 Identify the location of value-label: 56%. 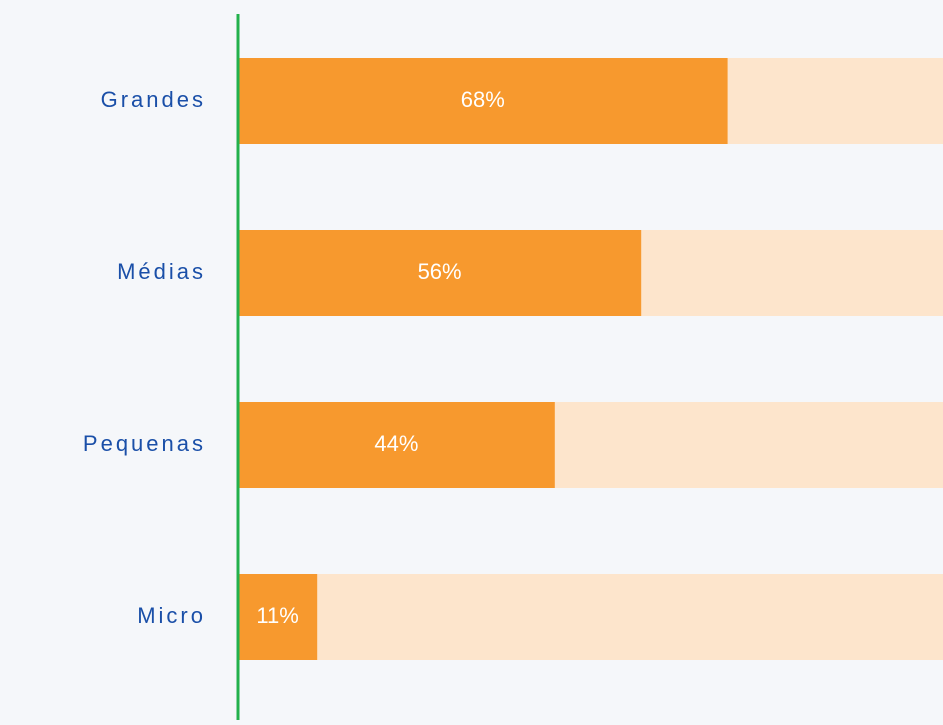
(440, 271).